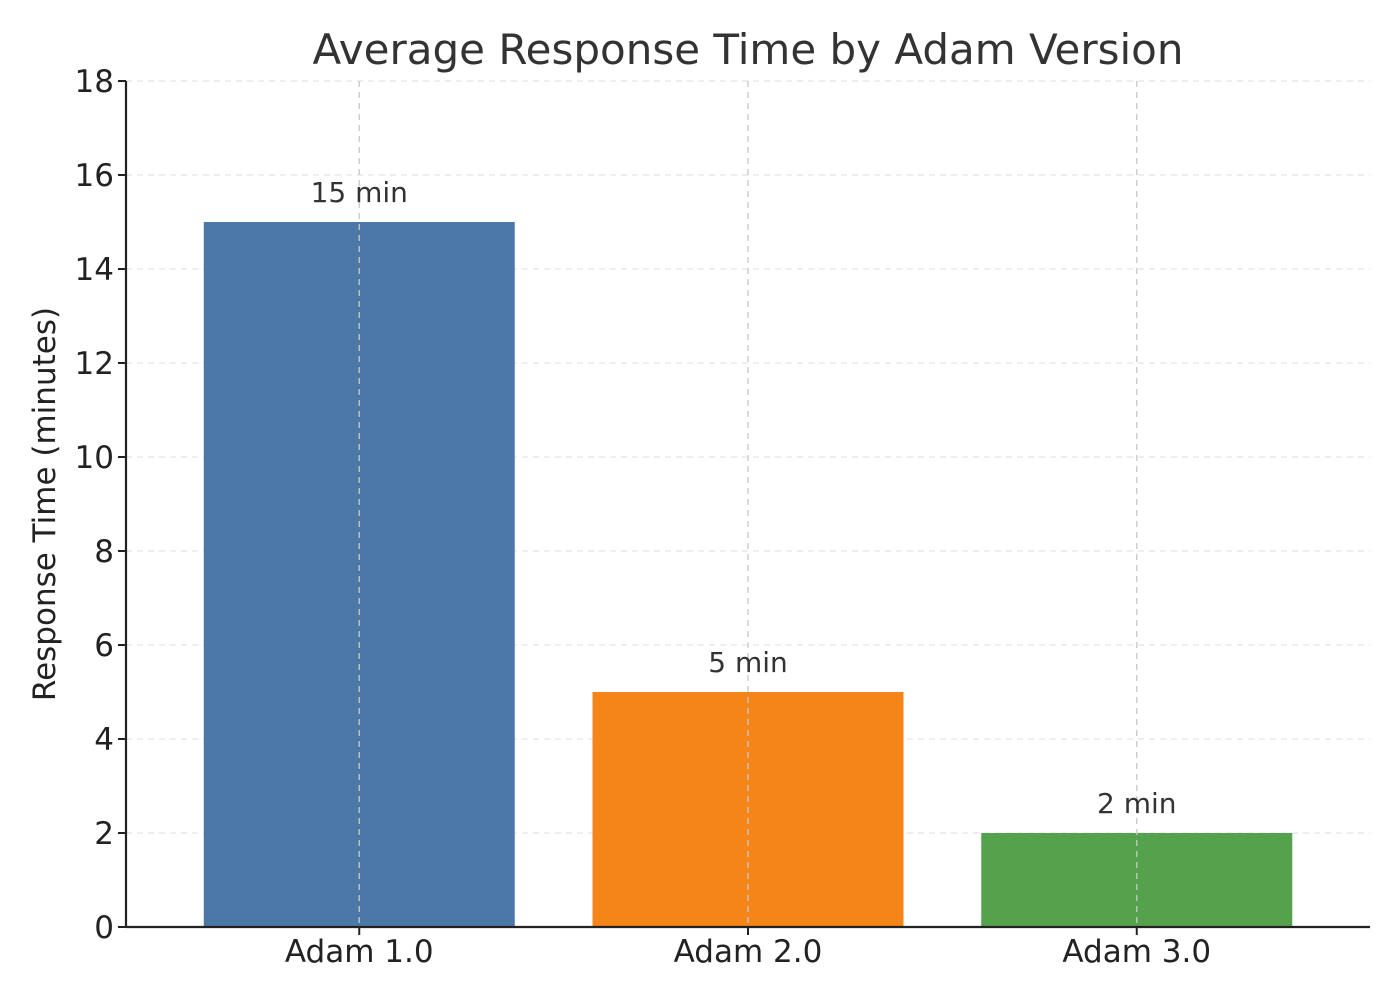 The image size is (1400, 1000). What do you see at coordinates (359, 952) in the screenshot?
I see `x-tick-label: Adam 1.0` at bounding box center [359, 952].